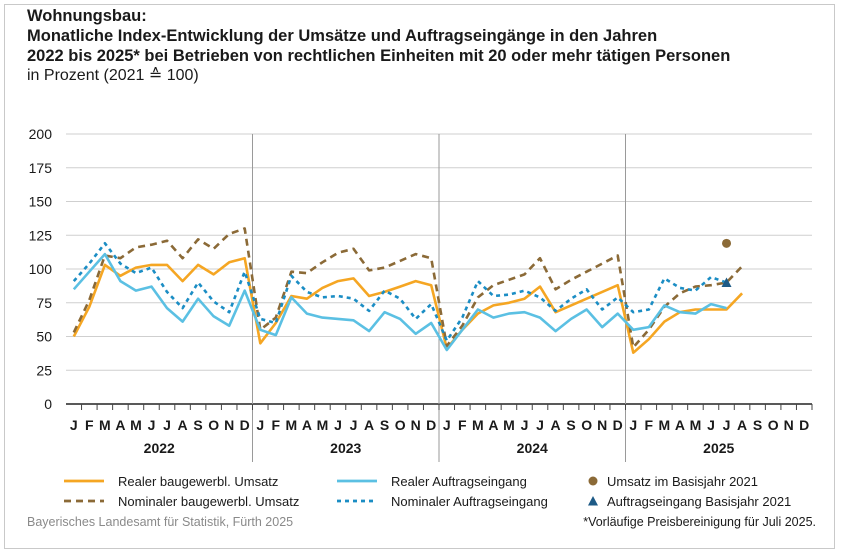 This screenshot has width=841, height=555. What do you see at coordinates (718, 448) in the screenshot?
I see `year-label: 2025` at bounding box center [718, 448].